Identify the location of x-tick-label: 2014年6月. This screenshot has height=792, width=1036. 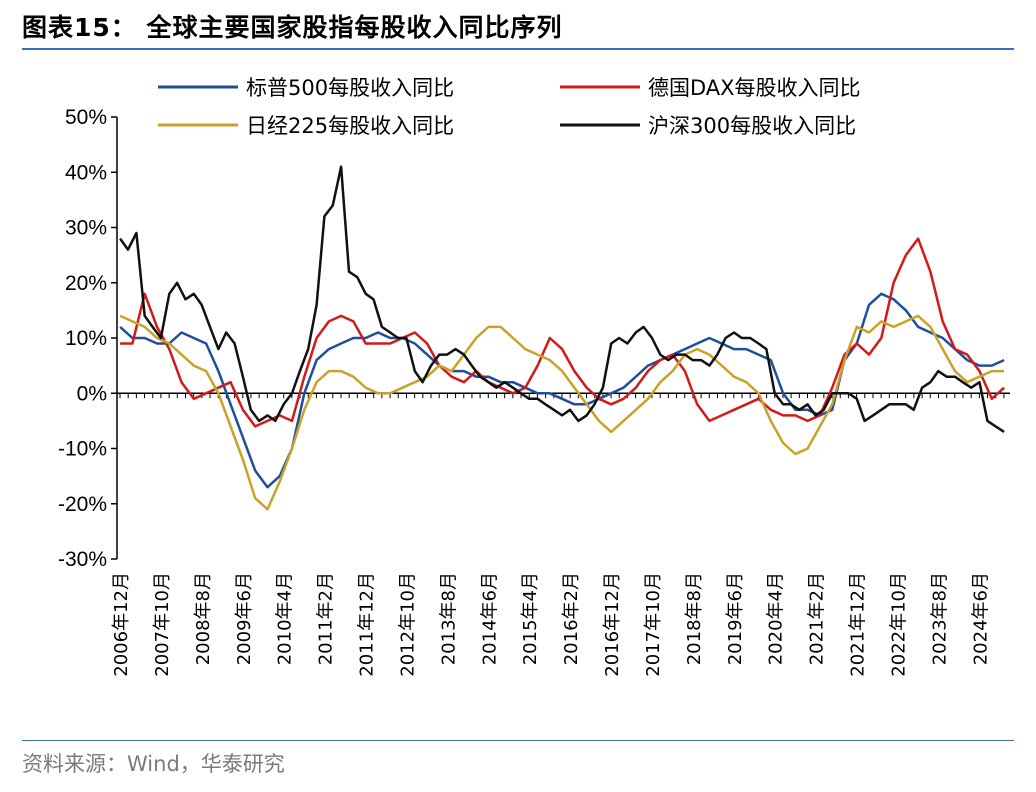
(489, 618).